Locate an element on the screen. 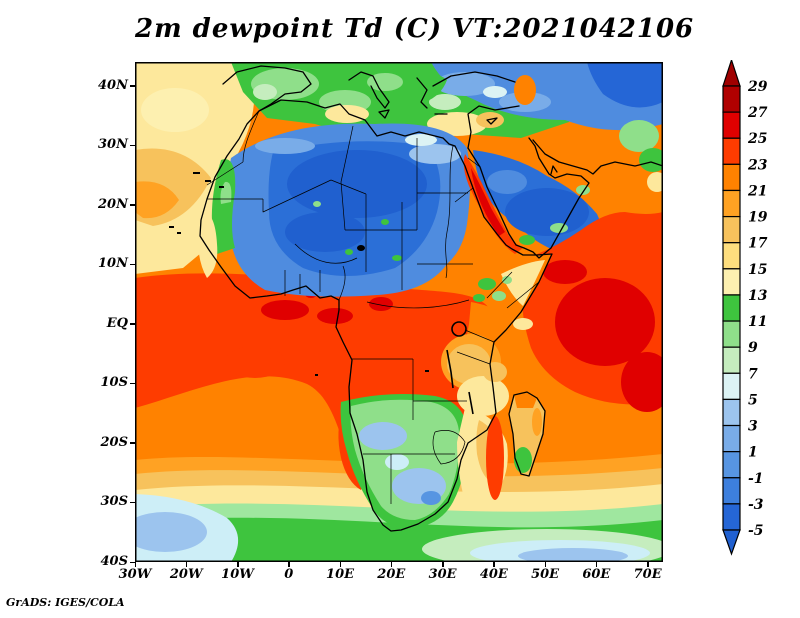 Image resolution: width=800 pixels, height=618 pixels. lon-tick-label: 20E is located at coordinates (391, 574).